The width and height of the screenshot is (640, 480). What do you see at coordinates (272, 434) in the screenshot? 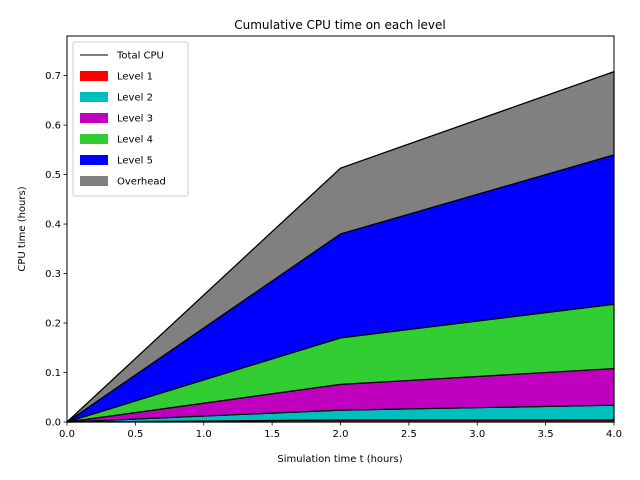
I see `x-tick-label: 1.5` at bounding box center [272, 434].